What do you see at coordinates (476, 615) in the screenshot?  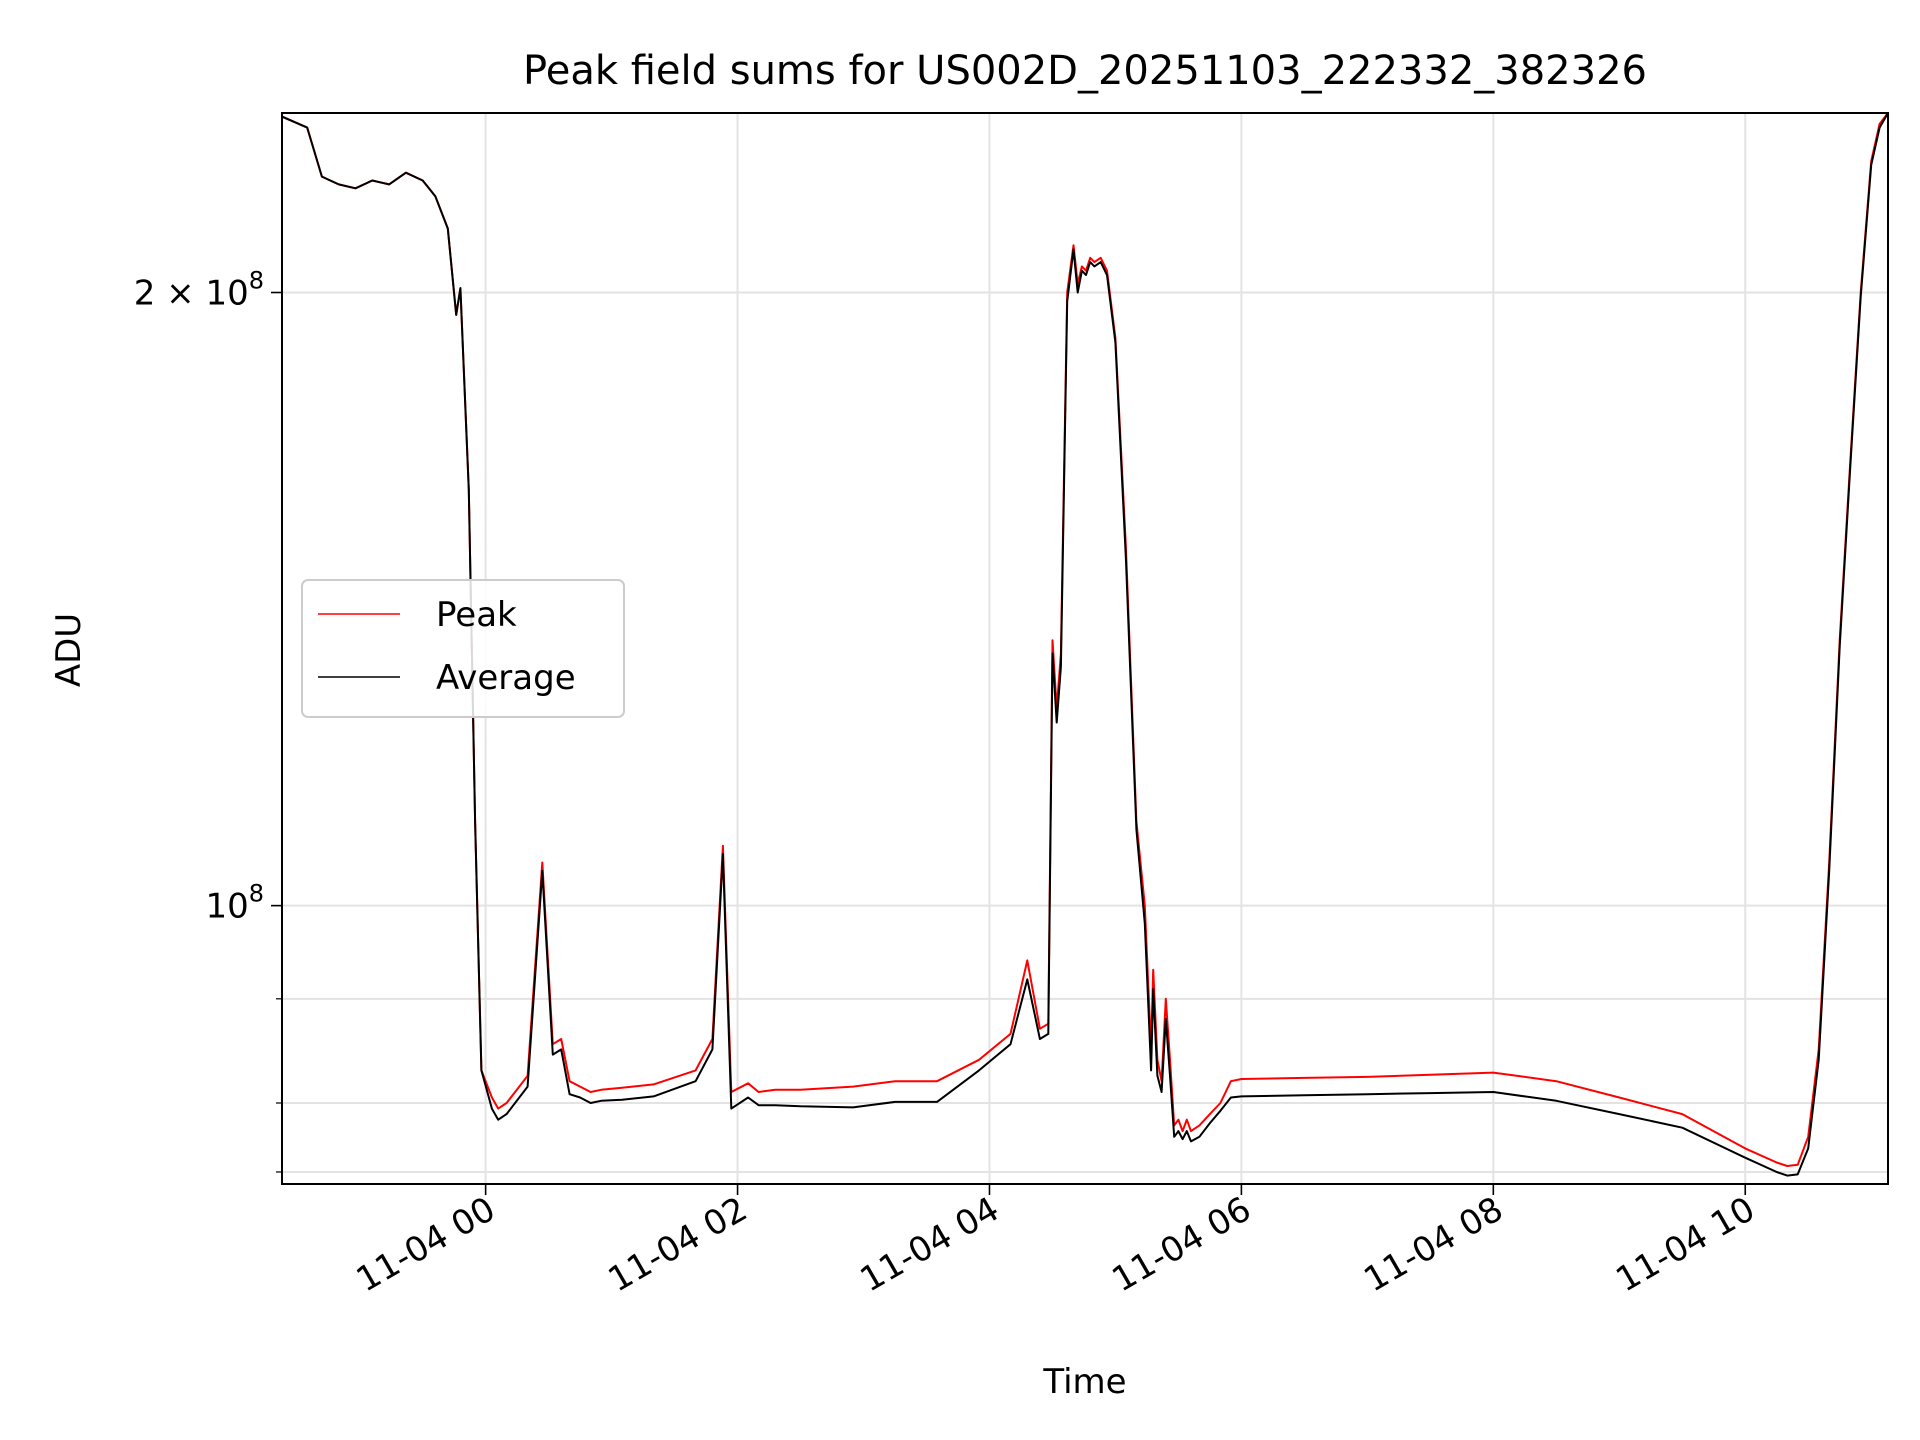 I see `legend-label-peak: Peak` at bounding box center [476, 615].